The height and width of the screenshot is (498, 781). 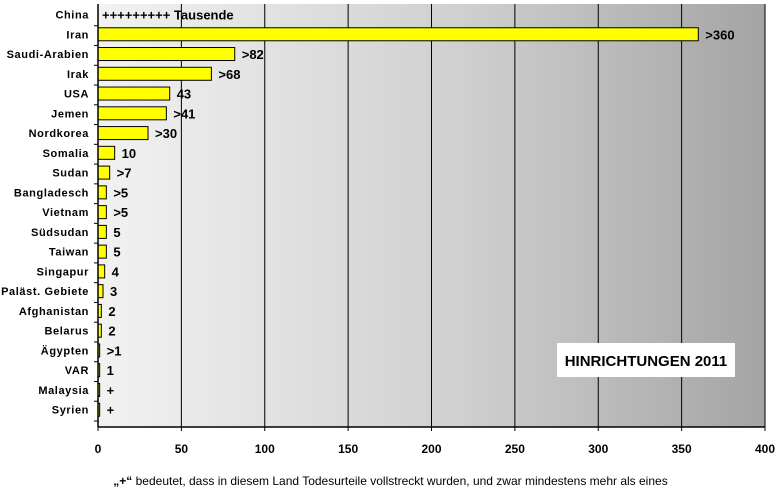 I want to click on category-label: VAR, so click(x=77, y=371).